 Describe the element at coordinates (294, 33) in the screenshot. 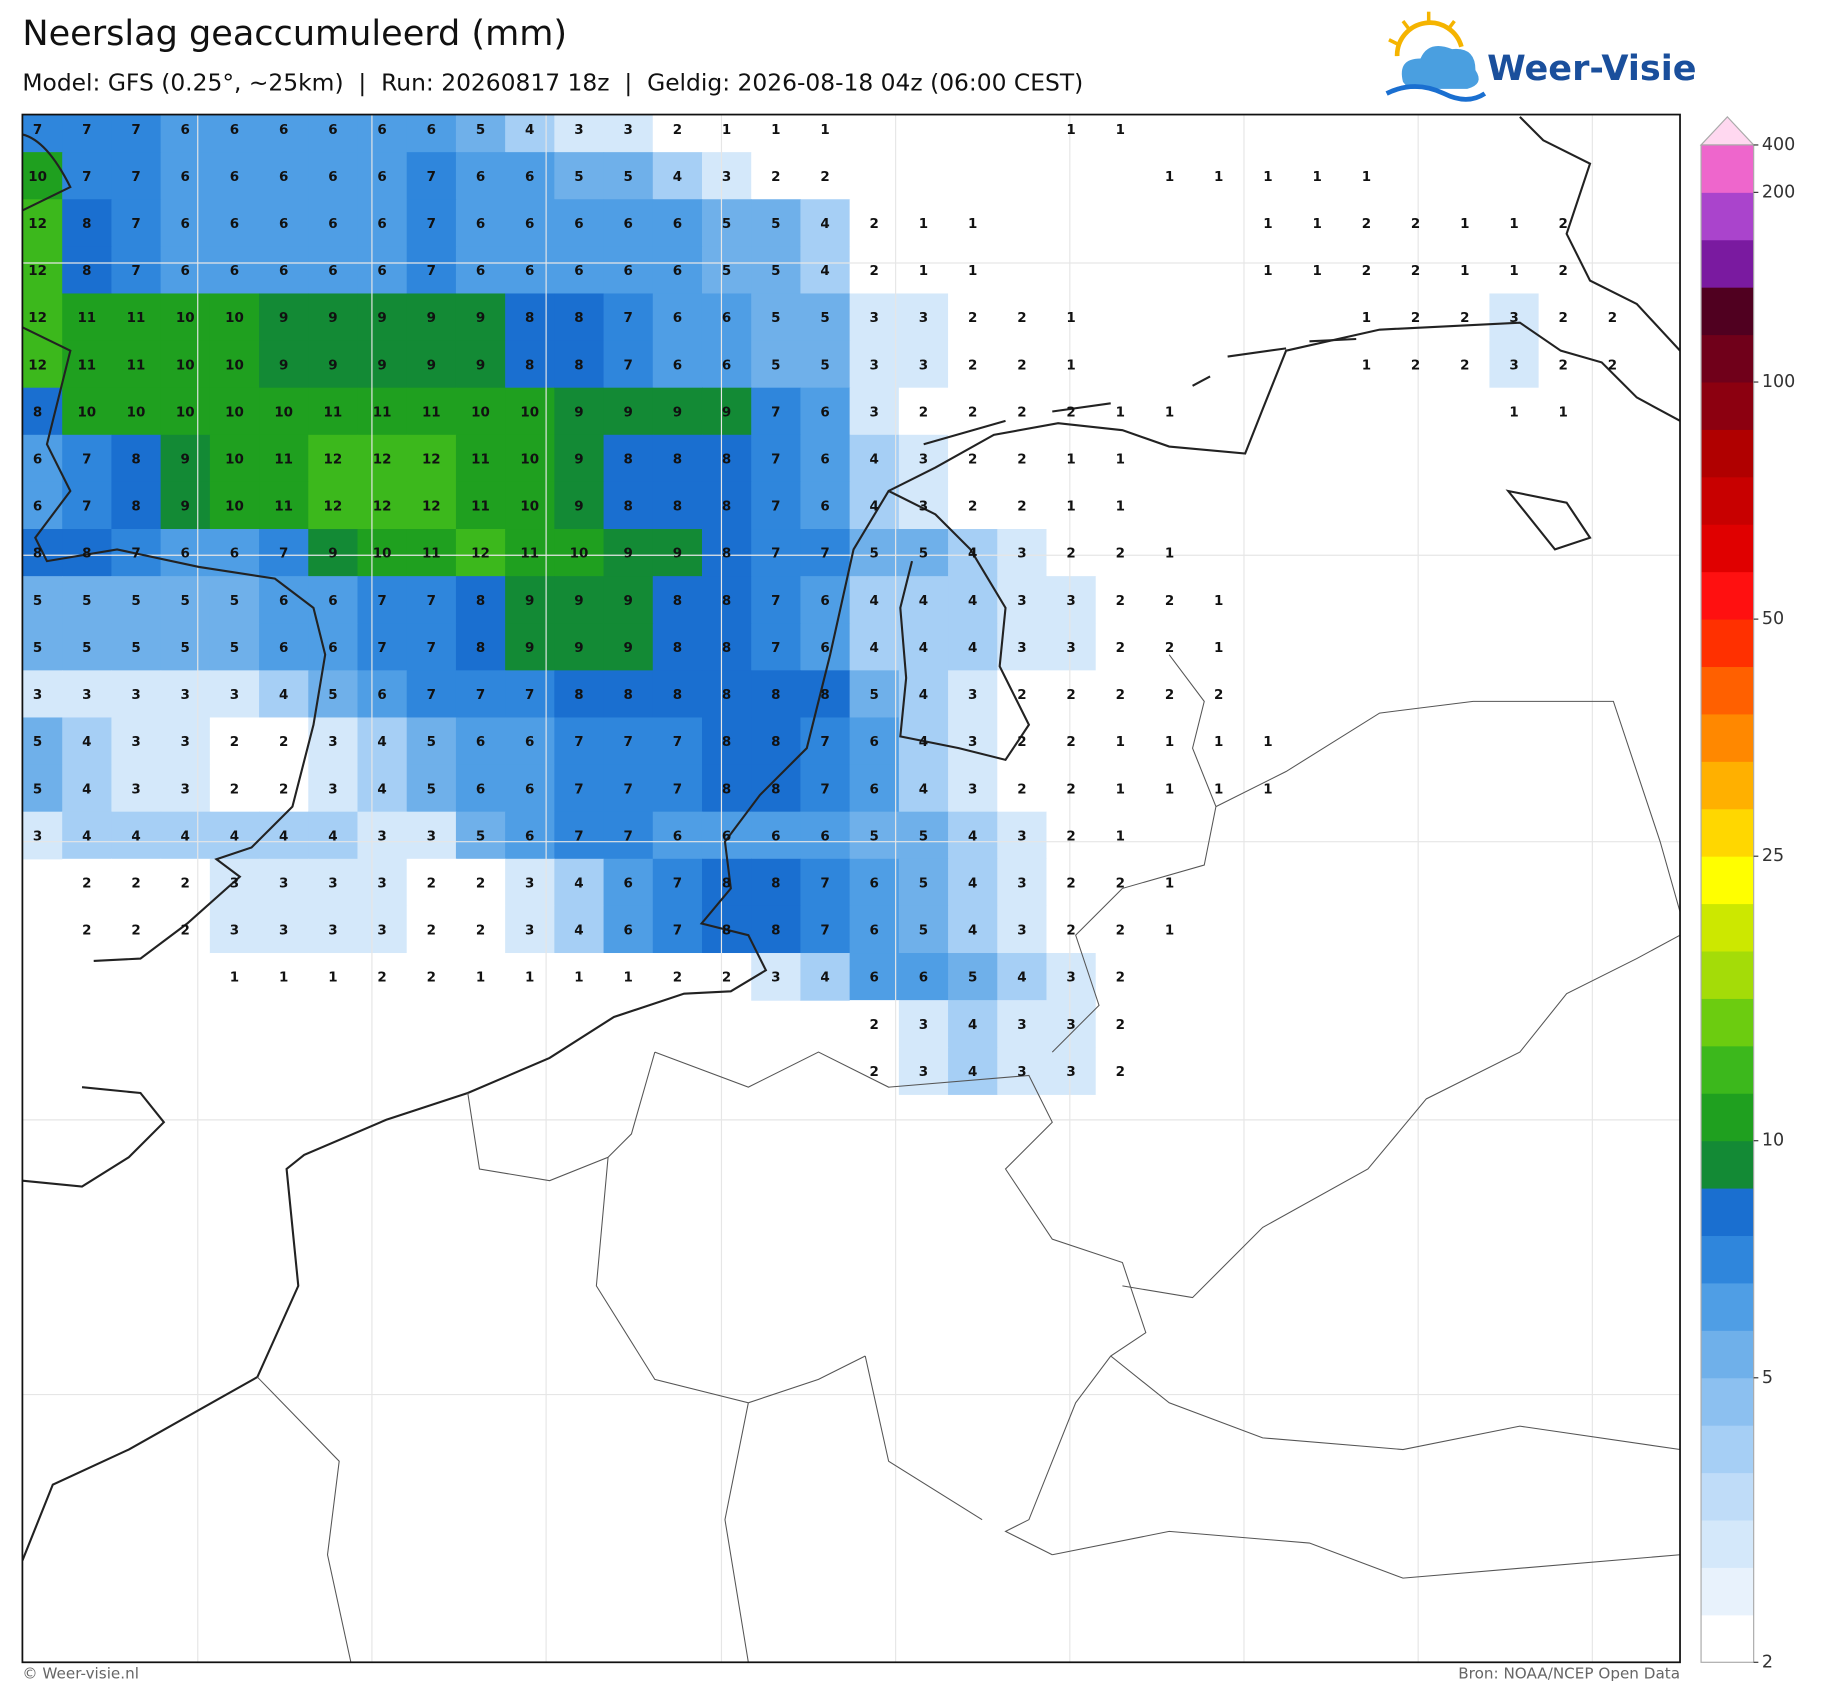

I see `title: Neerslag geaccumuleerd (mm)` at that location.